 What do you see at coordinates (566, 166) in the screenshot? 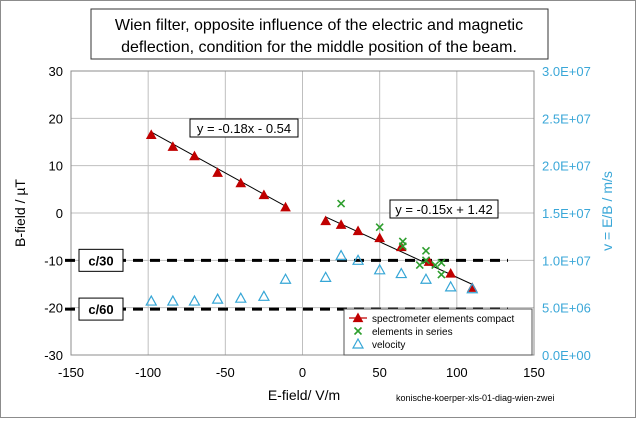
I see `y2-tick-label: 2.0E+07` at bounding box center [566, 166].